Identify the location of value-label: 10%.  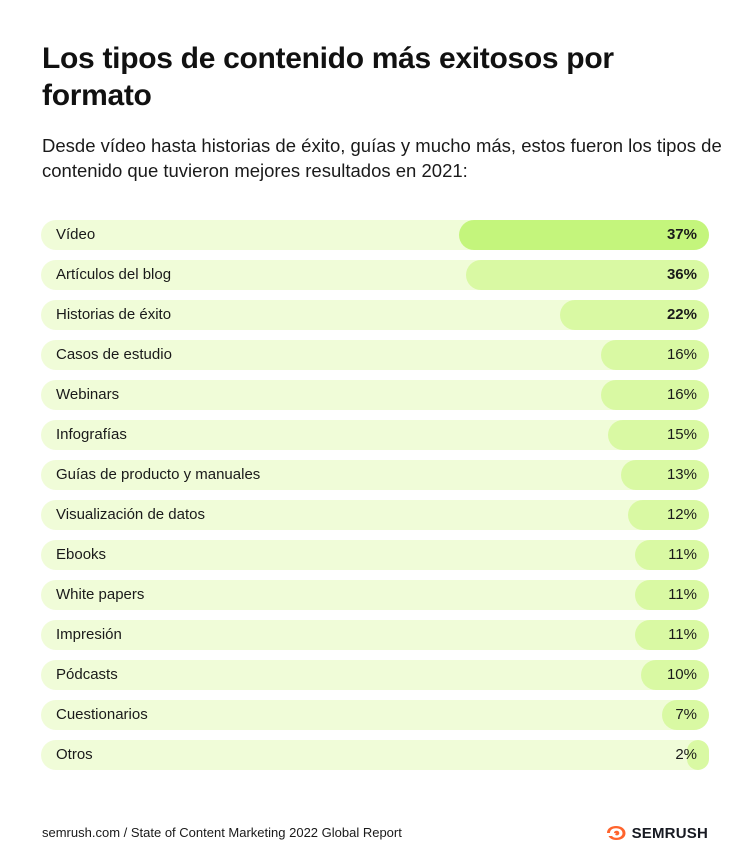
(681, 674).